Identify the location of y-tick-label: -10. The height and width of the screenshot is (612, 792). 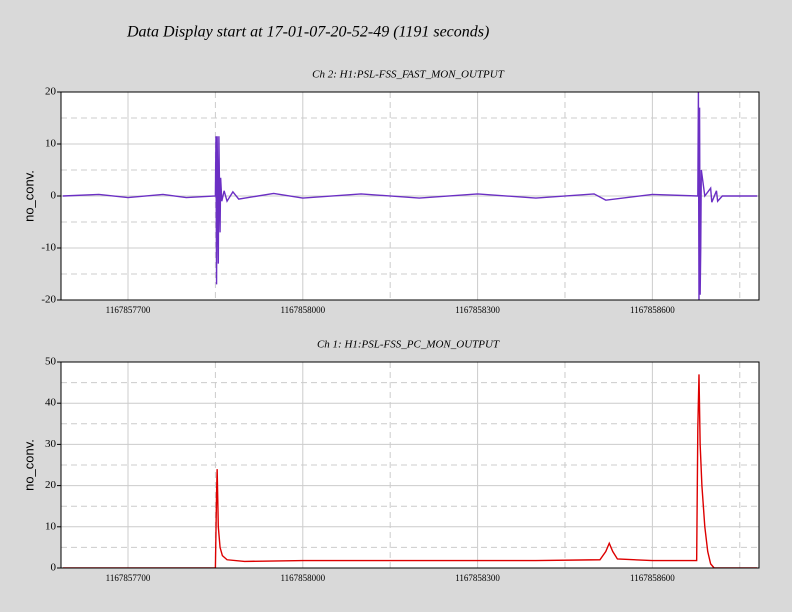
(48, 248).